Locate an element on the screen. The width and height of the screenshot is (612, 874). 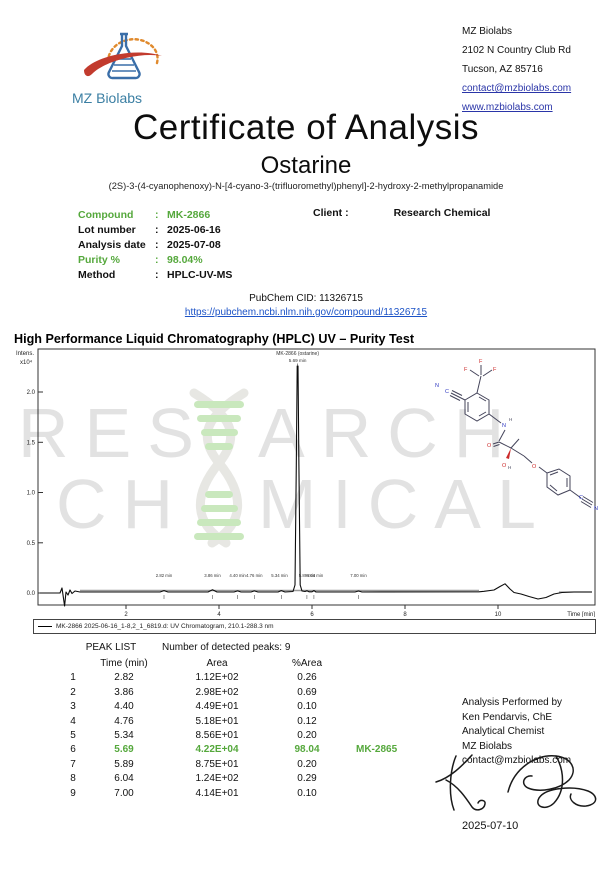
svg-text: 5.89 min is located at coordinates (307, 575).